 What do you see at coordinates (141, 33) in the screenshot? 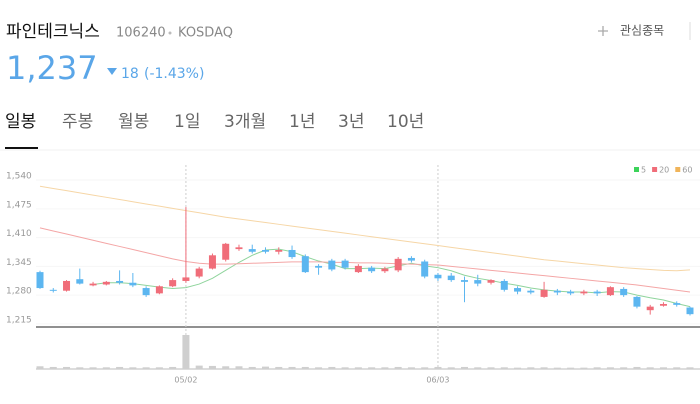
I see `stock-code: 106240` at bounding box center [141, 33].